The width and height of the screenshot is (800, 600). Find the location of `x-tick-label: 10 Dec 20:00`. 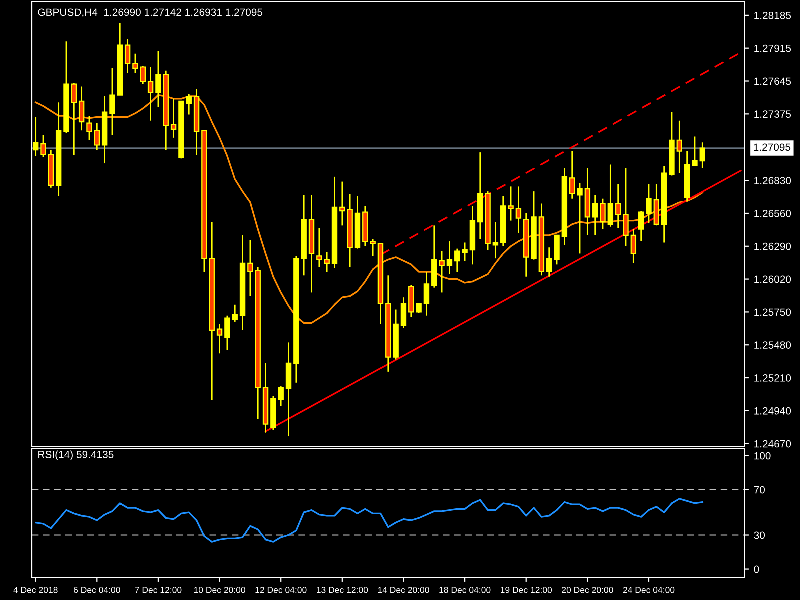

x-tick-label: 10 Dec 20:00 is located at coordinates (220, 590).